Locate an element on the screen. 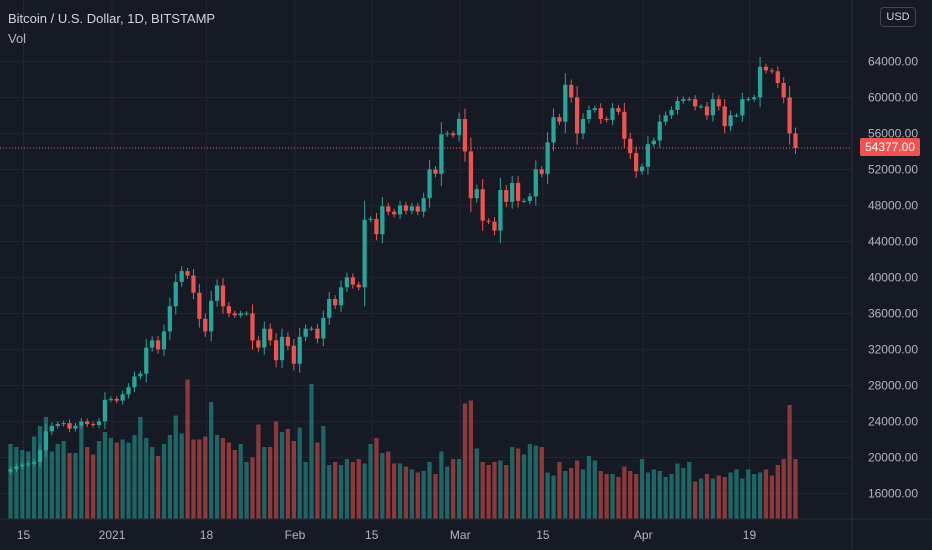 The width and height of the screenshot is (932, 550). currency-button: USD is located at coordinates (898, 17).